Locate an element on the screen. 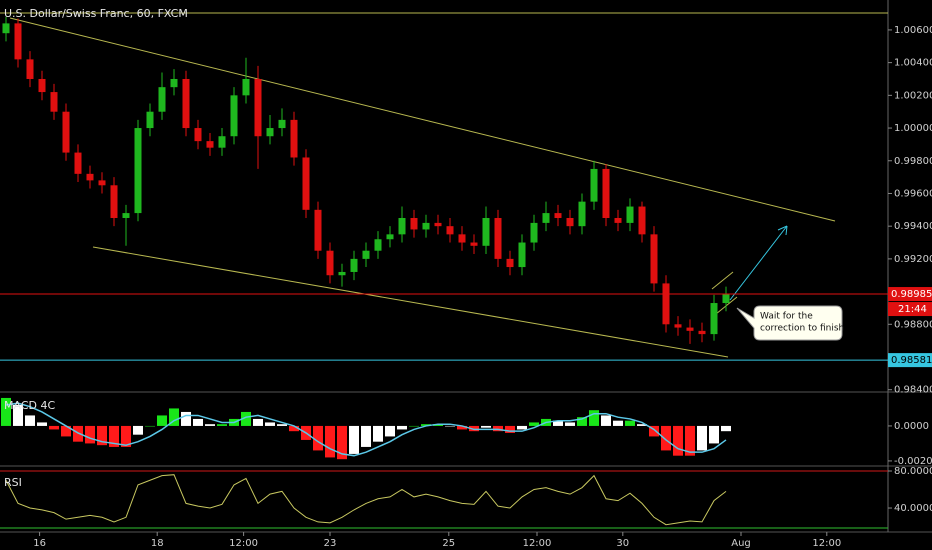  callout-bubble is located at coordinates (789, 323).